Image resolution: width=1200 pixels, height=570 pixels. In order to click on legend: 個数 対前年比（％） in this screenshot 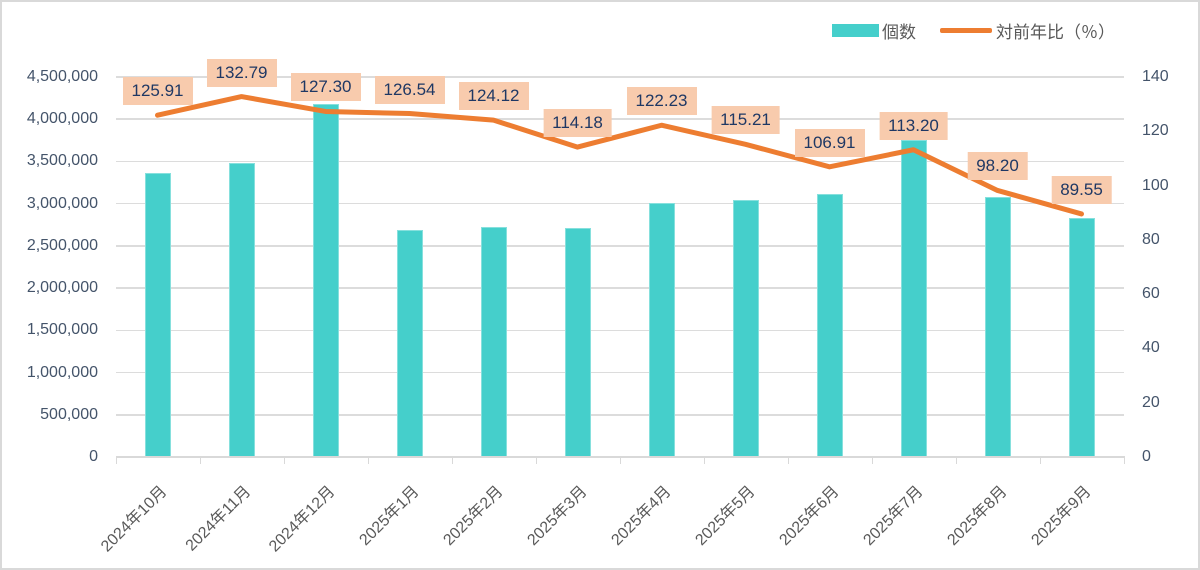, I will do `click(973, 30)`.